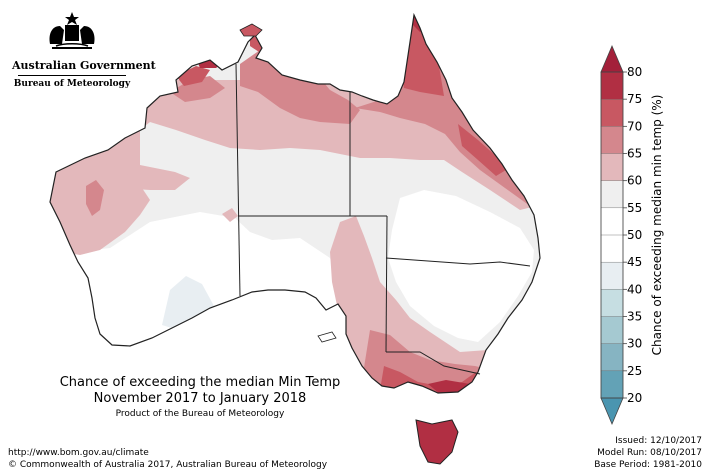 This screenshot has width=708, height=474. Describe the element at coordinates (634, 289) in the screenshot. I see `colorbar-tick-label: 40` at that location.